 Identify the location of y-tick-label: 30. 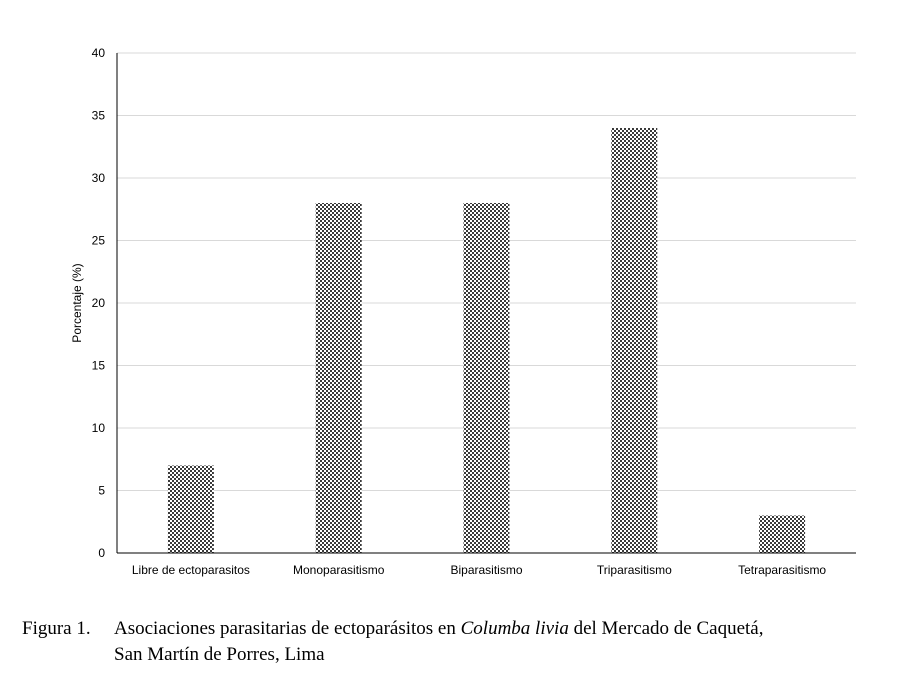
(99, 178).